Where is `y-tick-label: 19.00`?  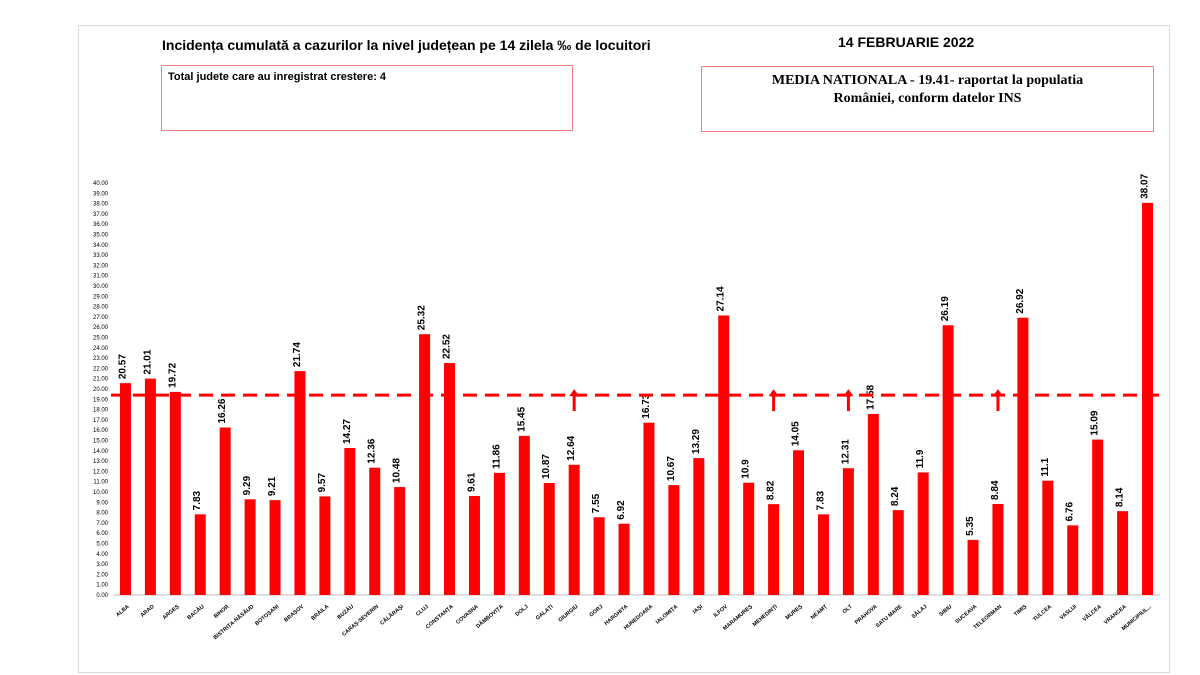
y-tick-label: 19.00 is located at coordinates (101, 400).